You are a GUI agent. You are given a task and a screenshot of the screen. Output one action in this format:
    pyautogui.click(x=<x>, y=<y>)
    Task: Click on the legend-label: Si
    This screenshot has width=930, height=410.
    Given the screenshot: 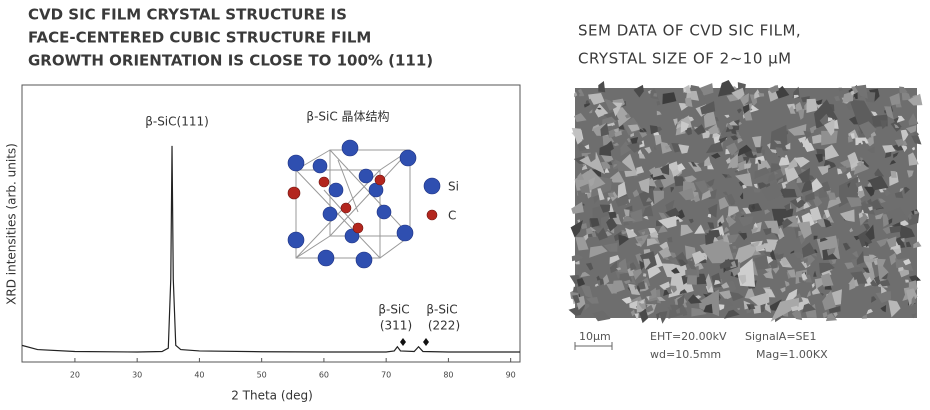 What is the action you would take?
    pyautogui.click(x=453, y=187)
    